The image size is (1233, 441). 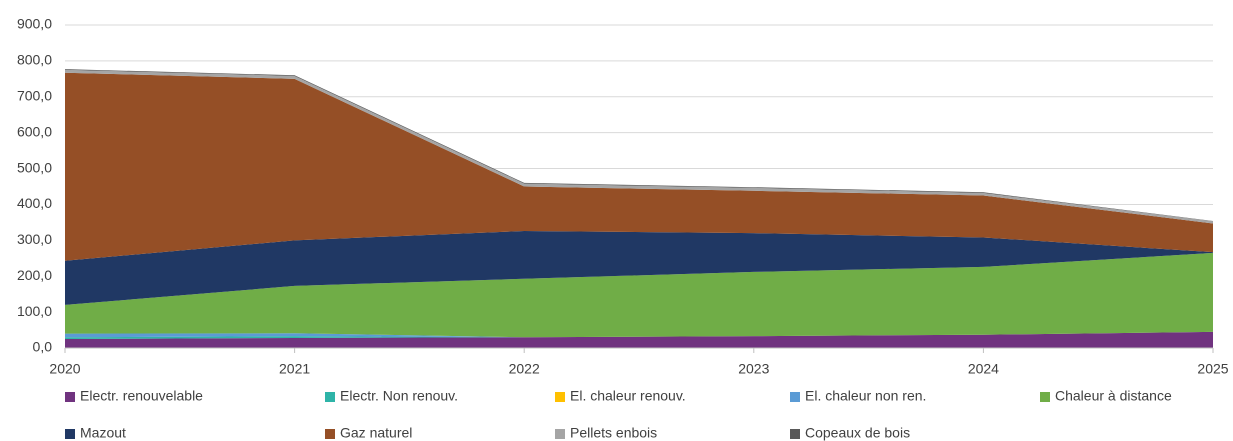 I want to click on y-tick-label: 400,0, so click(x=34, y=203).